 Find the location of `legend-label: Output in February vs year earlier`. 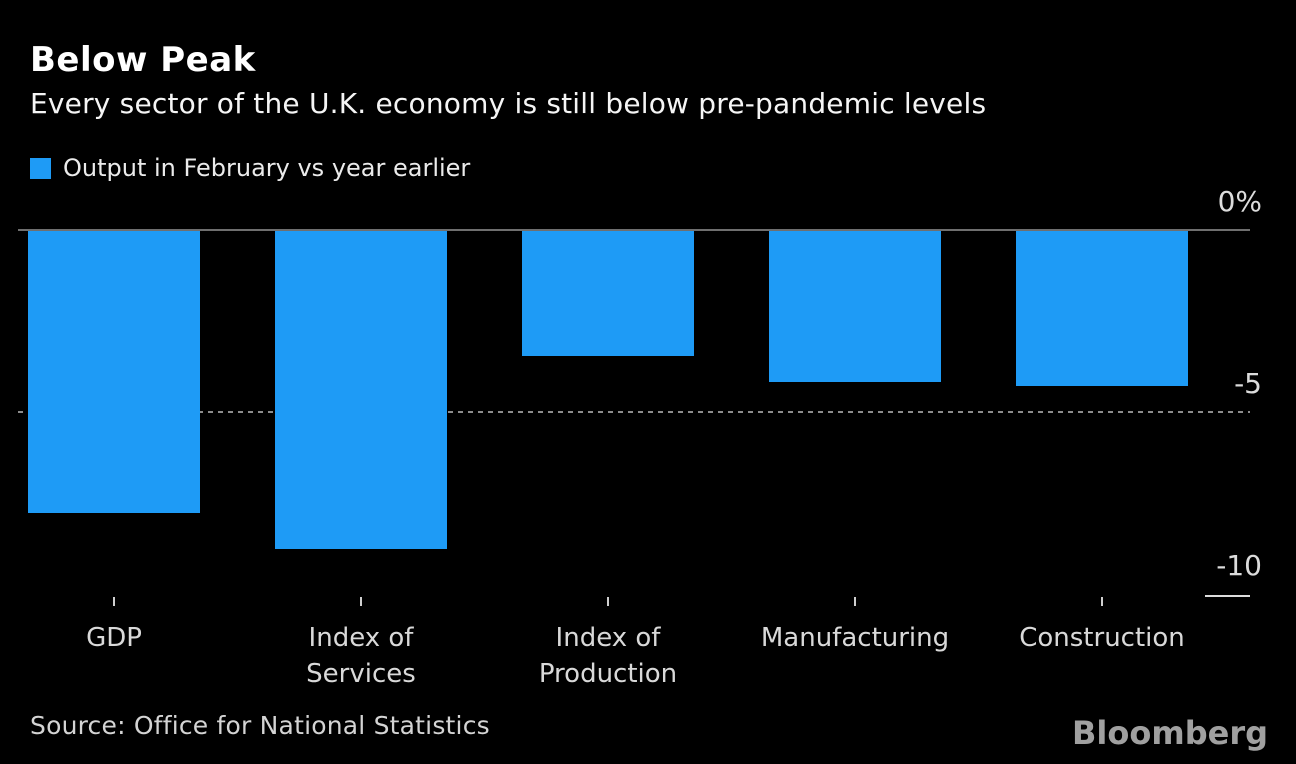

legend-label: Output in February vs year earlier is located at coordinates (267, 168).